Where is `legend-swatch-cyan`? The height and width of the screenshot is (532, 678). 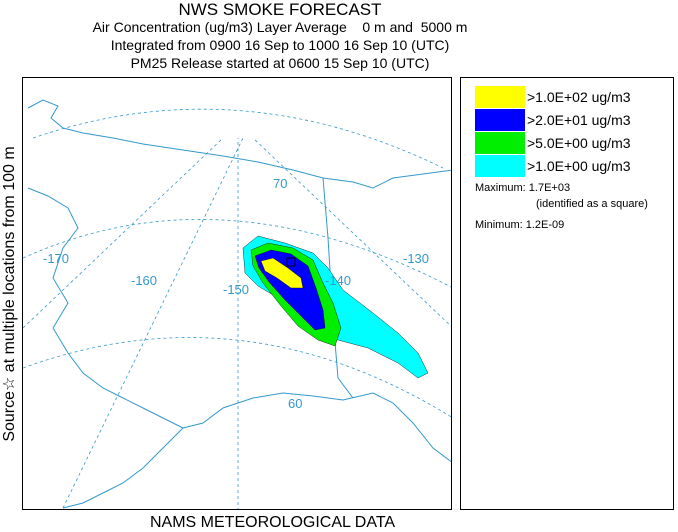
legend-swatch-cyan is located at coordinates (500, 166).